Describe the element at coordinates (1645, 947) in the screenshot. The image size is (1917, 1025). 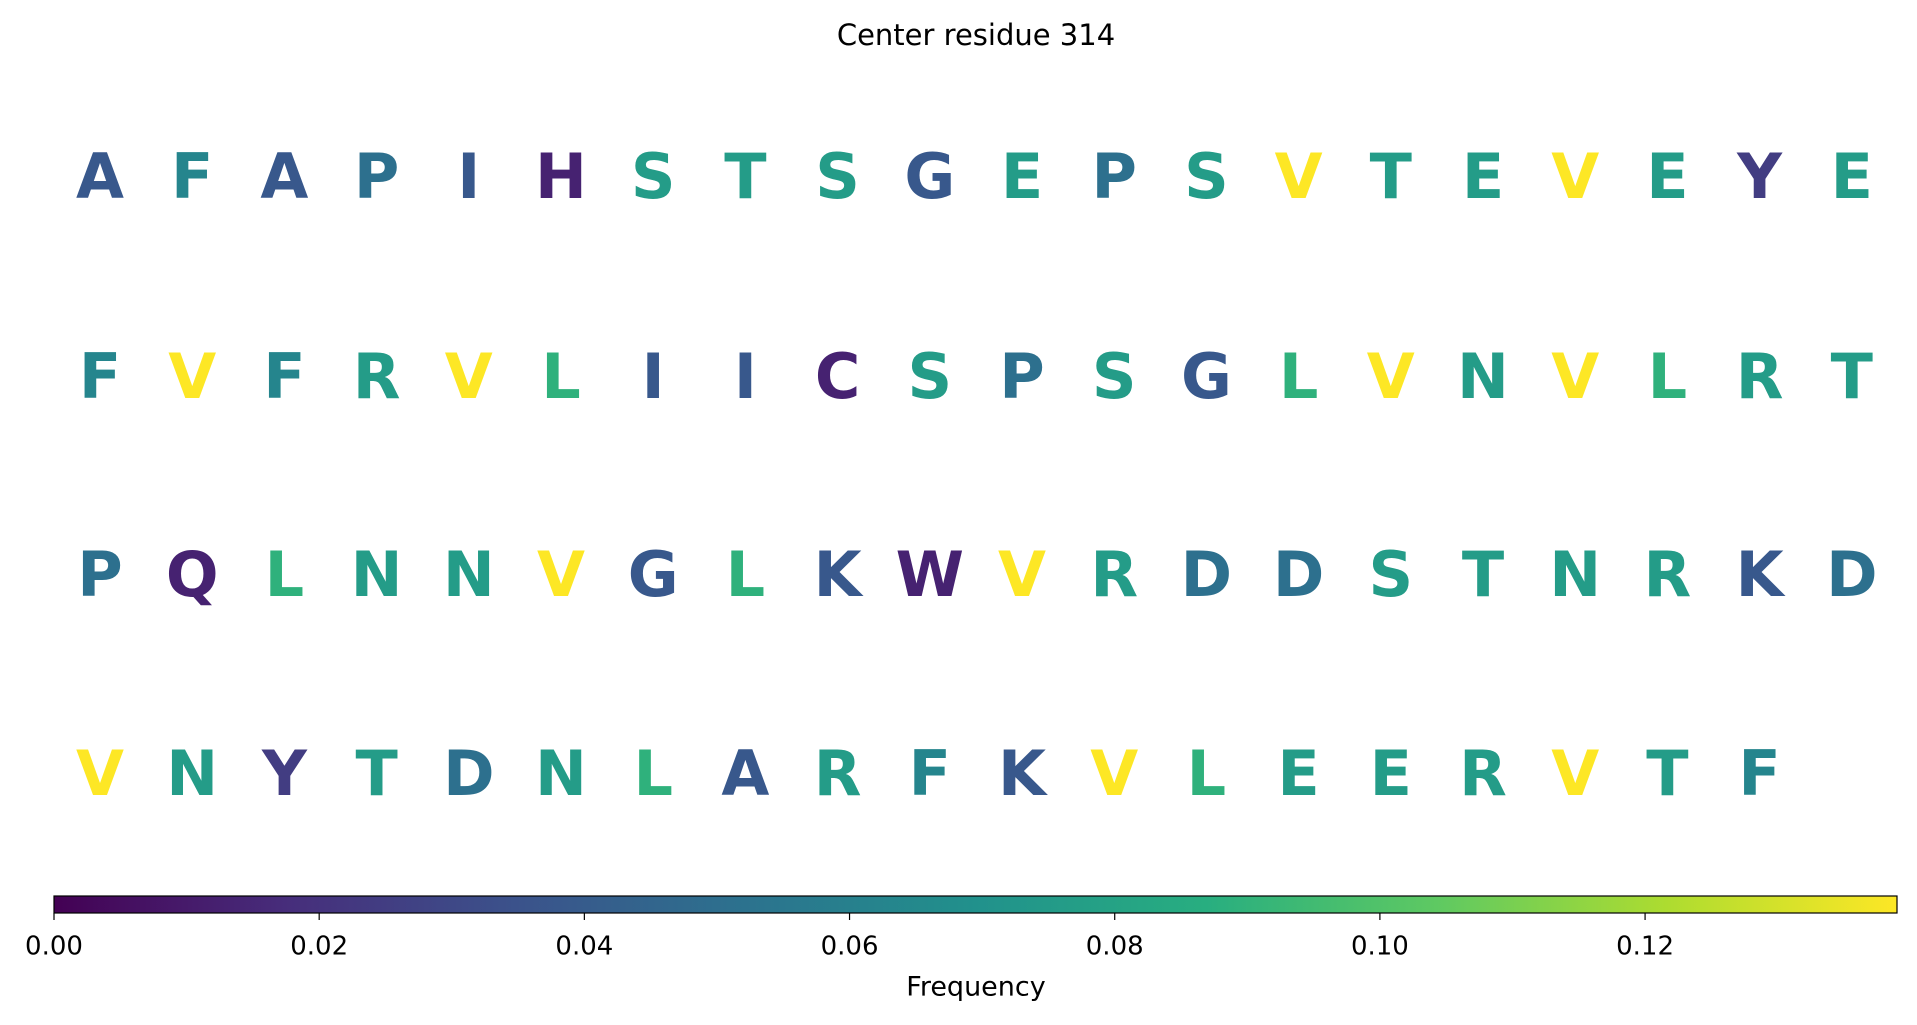
I see `colorbar-tick-label: 0.12` at that location.